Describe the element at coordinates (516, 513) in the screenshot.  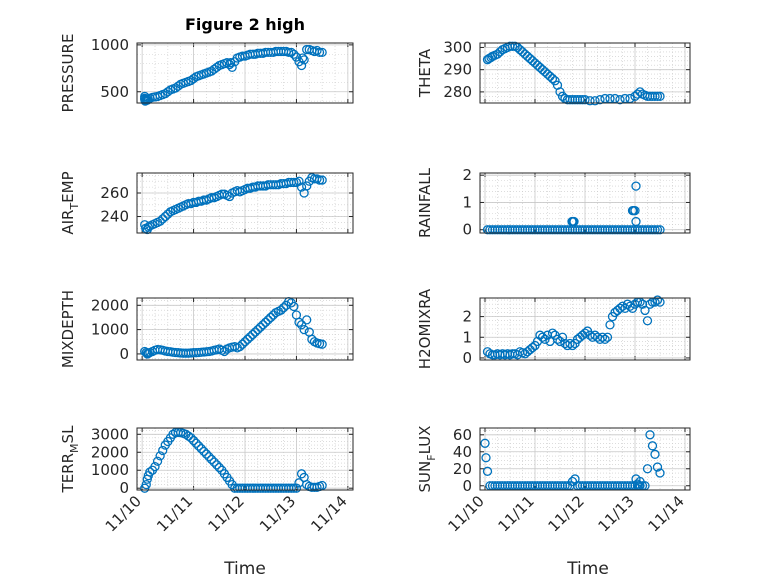
I see `x-tick-label: 11/11` at that location.